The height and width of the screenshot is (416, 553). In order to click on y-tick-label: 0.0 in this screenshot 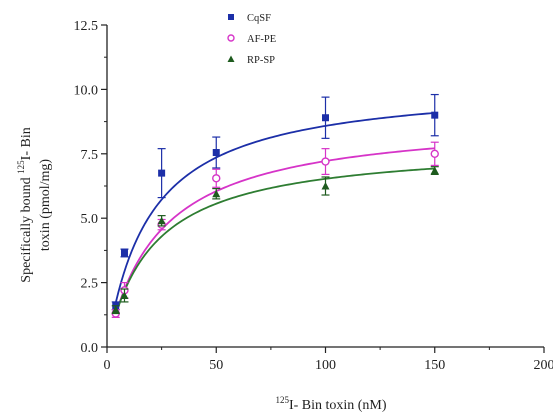, I will do `click(90, 348)`.